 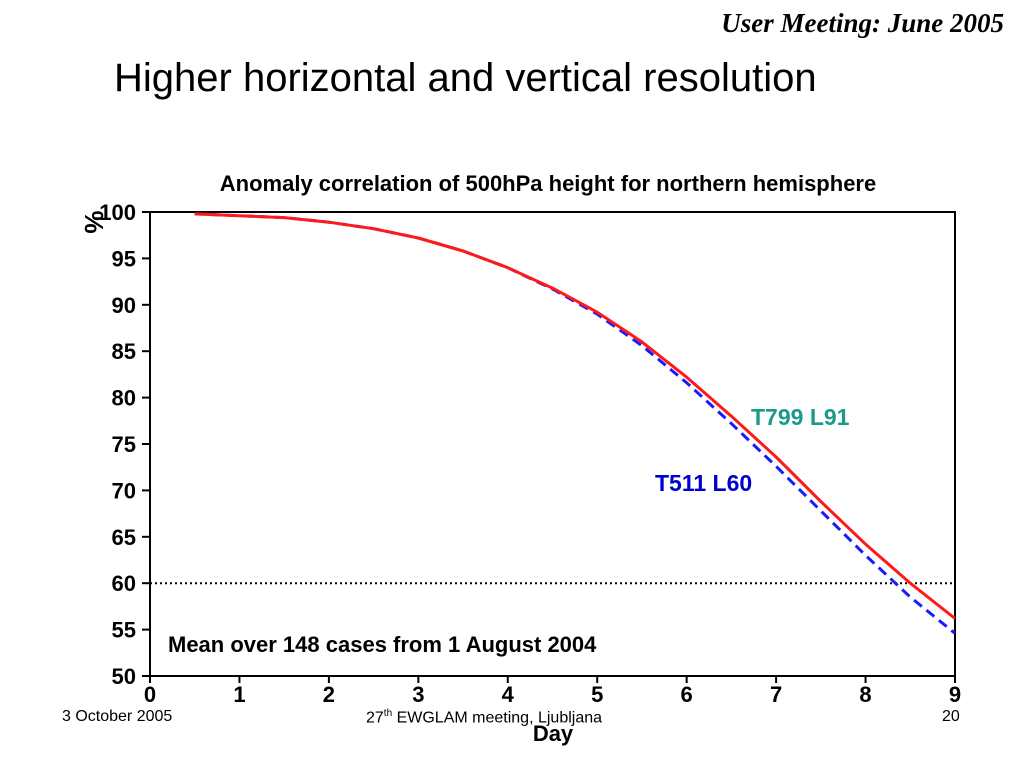 What do you see at coordinates (124, 676) in the screenshot?
I see `y-tick-label: 50` at bounding box center [124, 676].